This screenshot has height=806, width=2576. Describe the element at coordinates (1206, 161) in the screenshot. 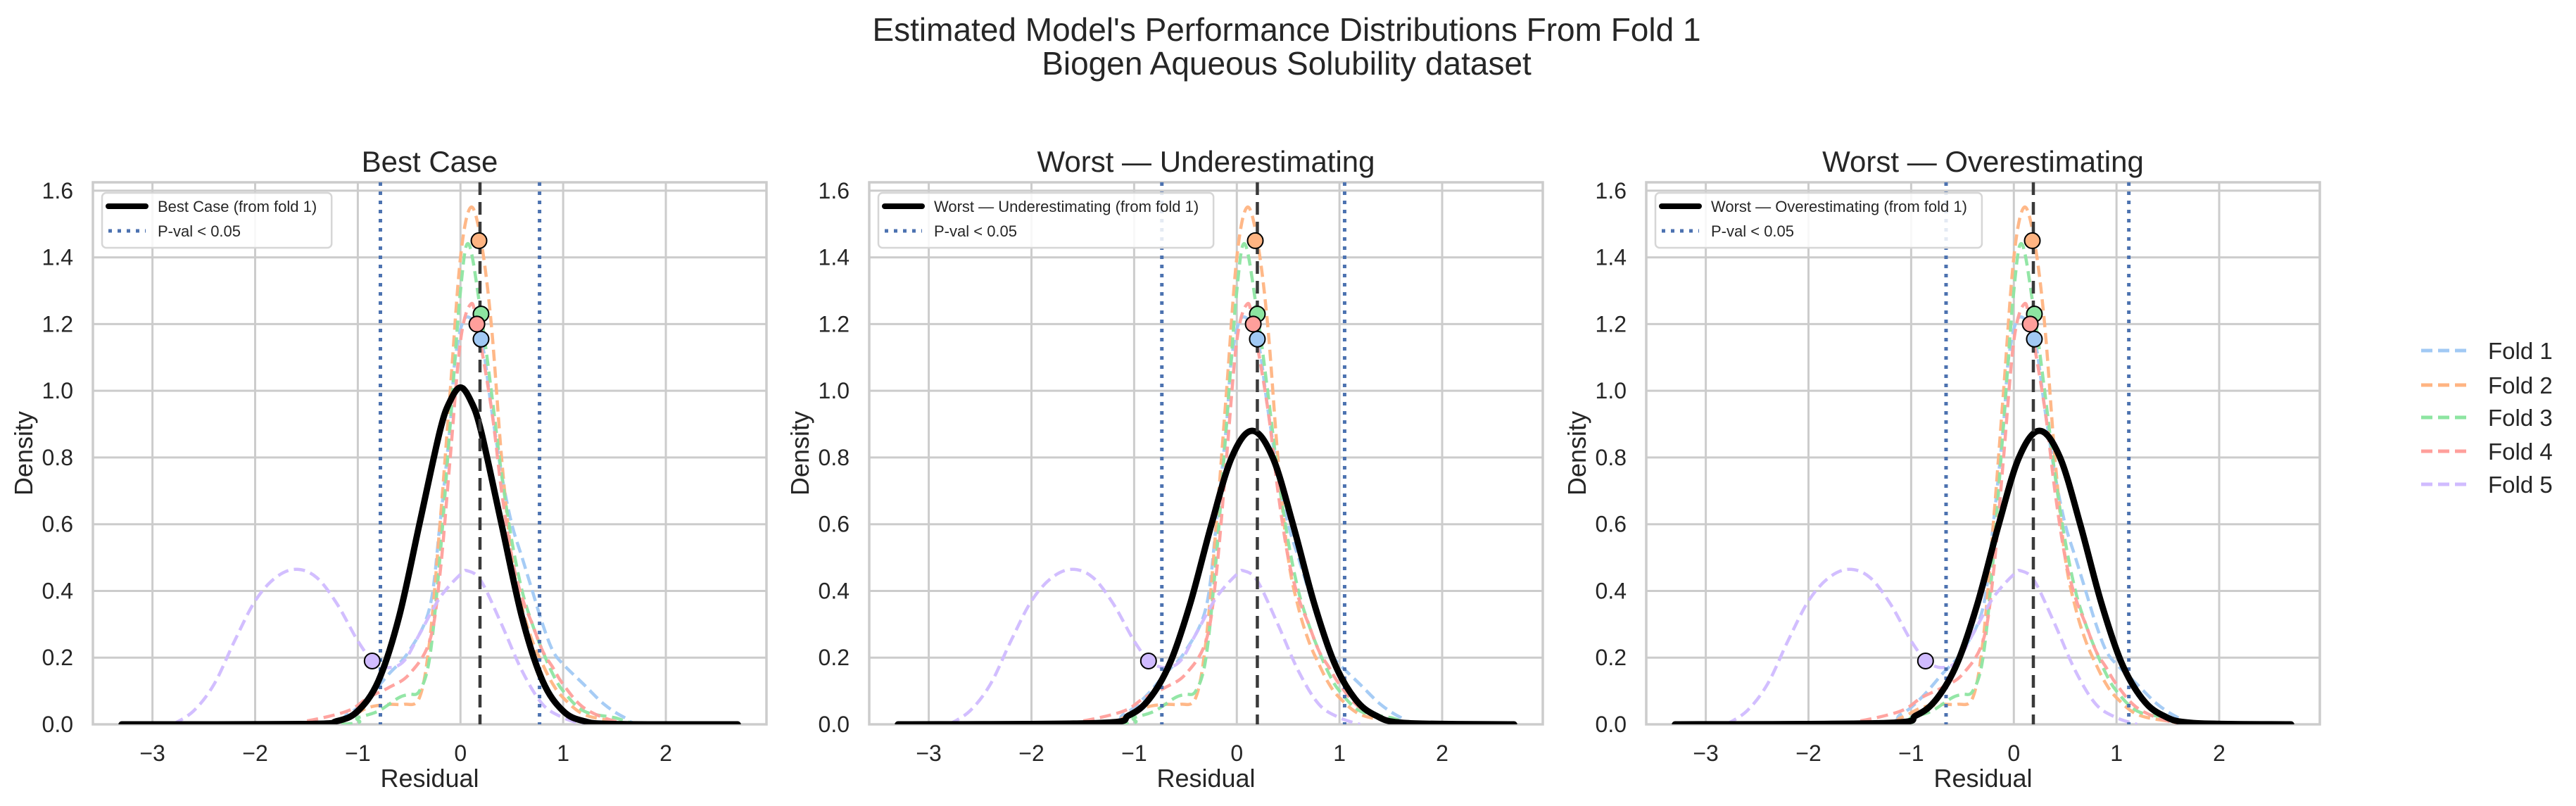

I see `panel-title: Worst — Underestimating` at that location.